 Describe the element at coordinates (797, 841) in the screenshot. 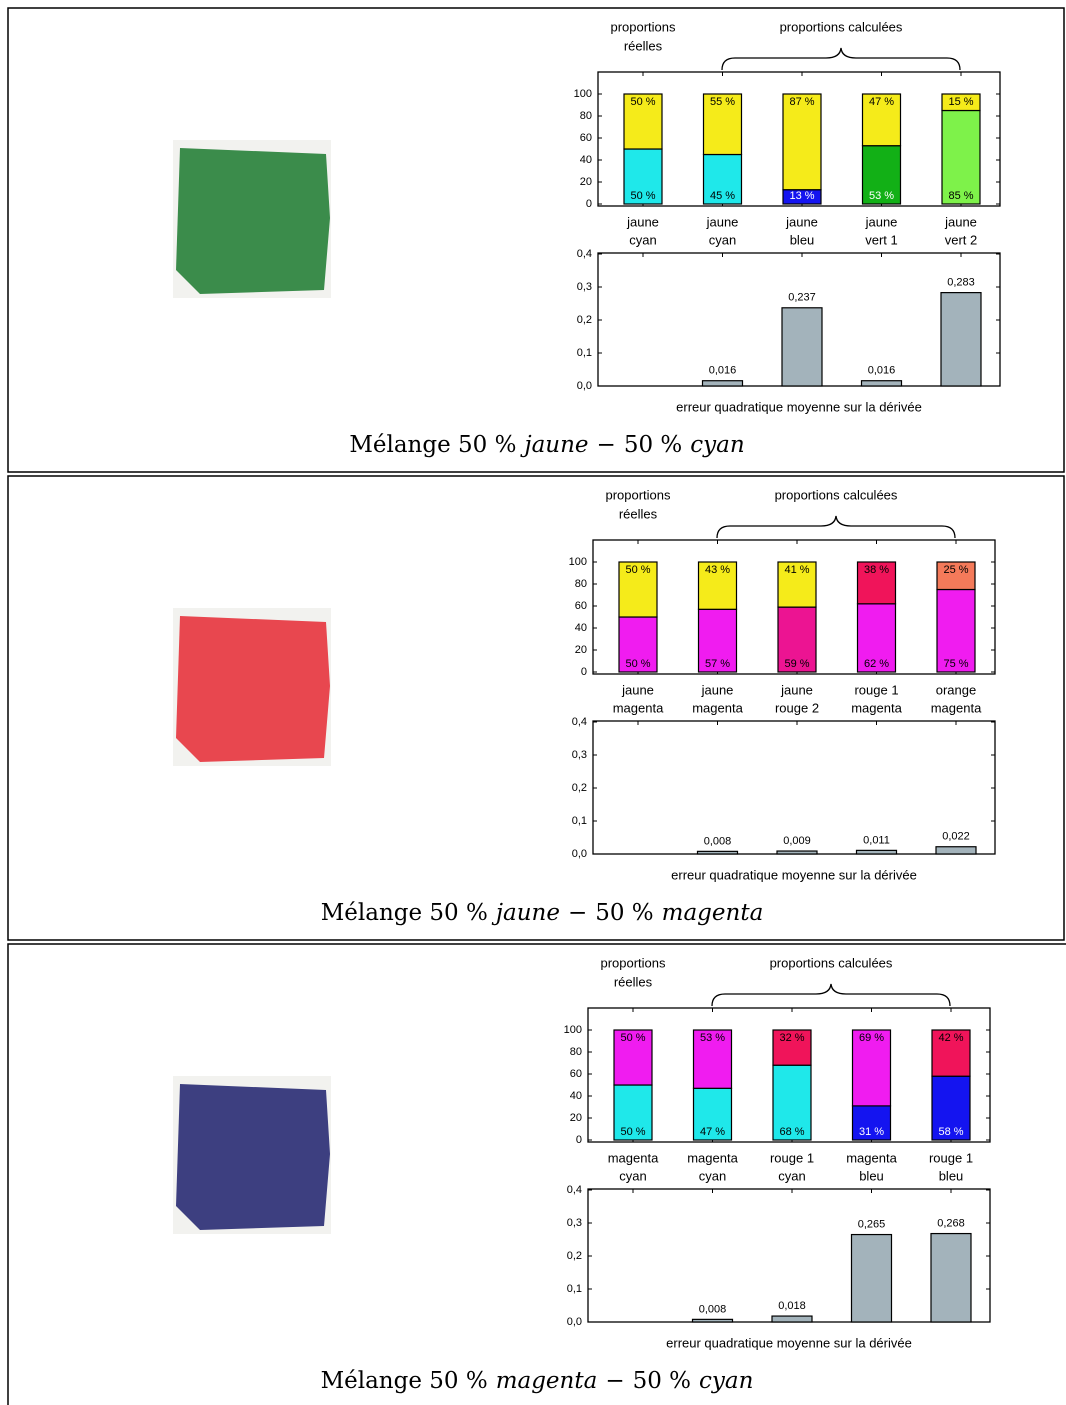

I see `value-label: 0,009` at that location.